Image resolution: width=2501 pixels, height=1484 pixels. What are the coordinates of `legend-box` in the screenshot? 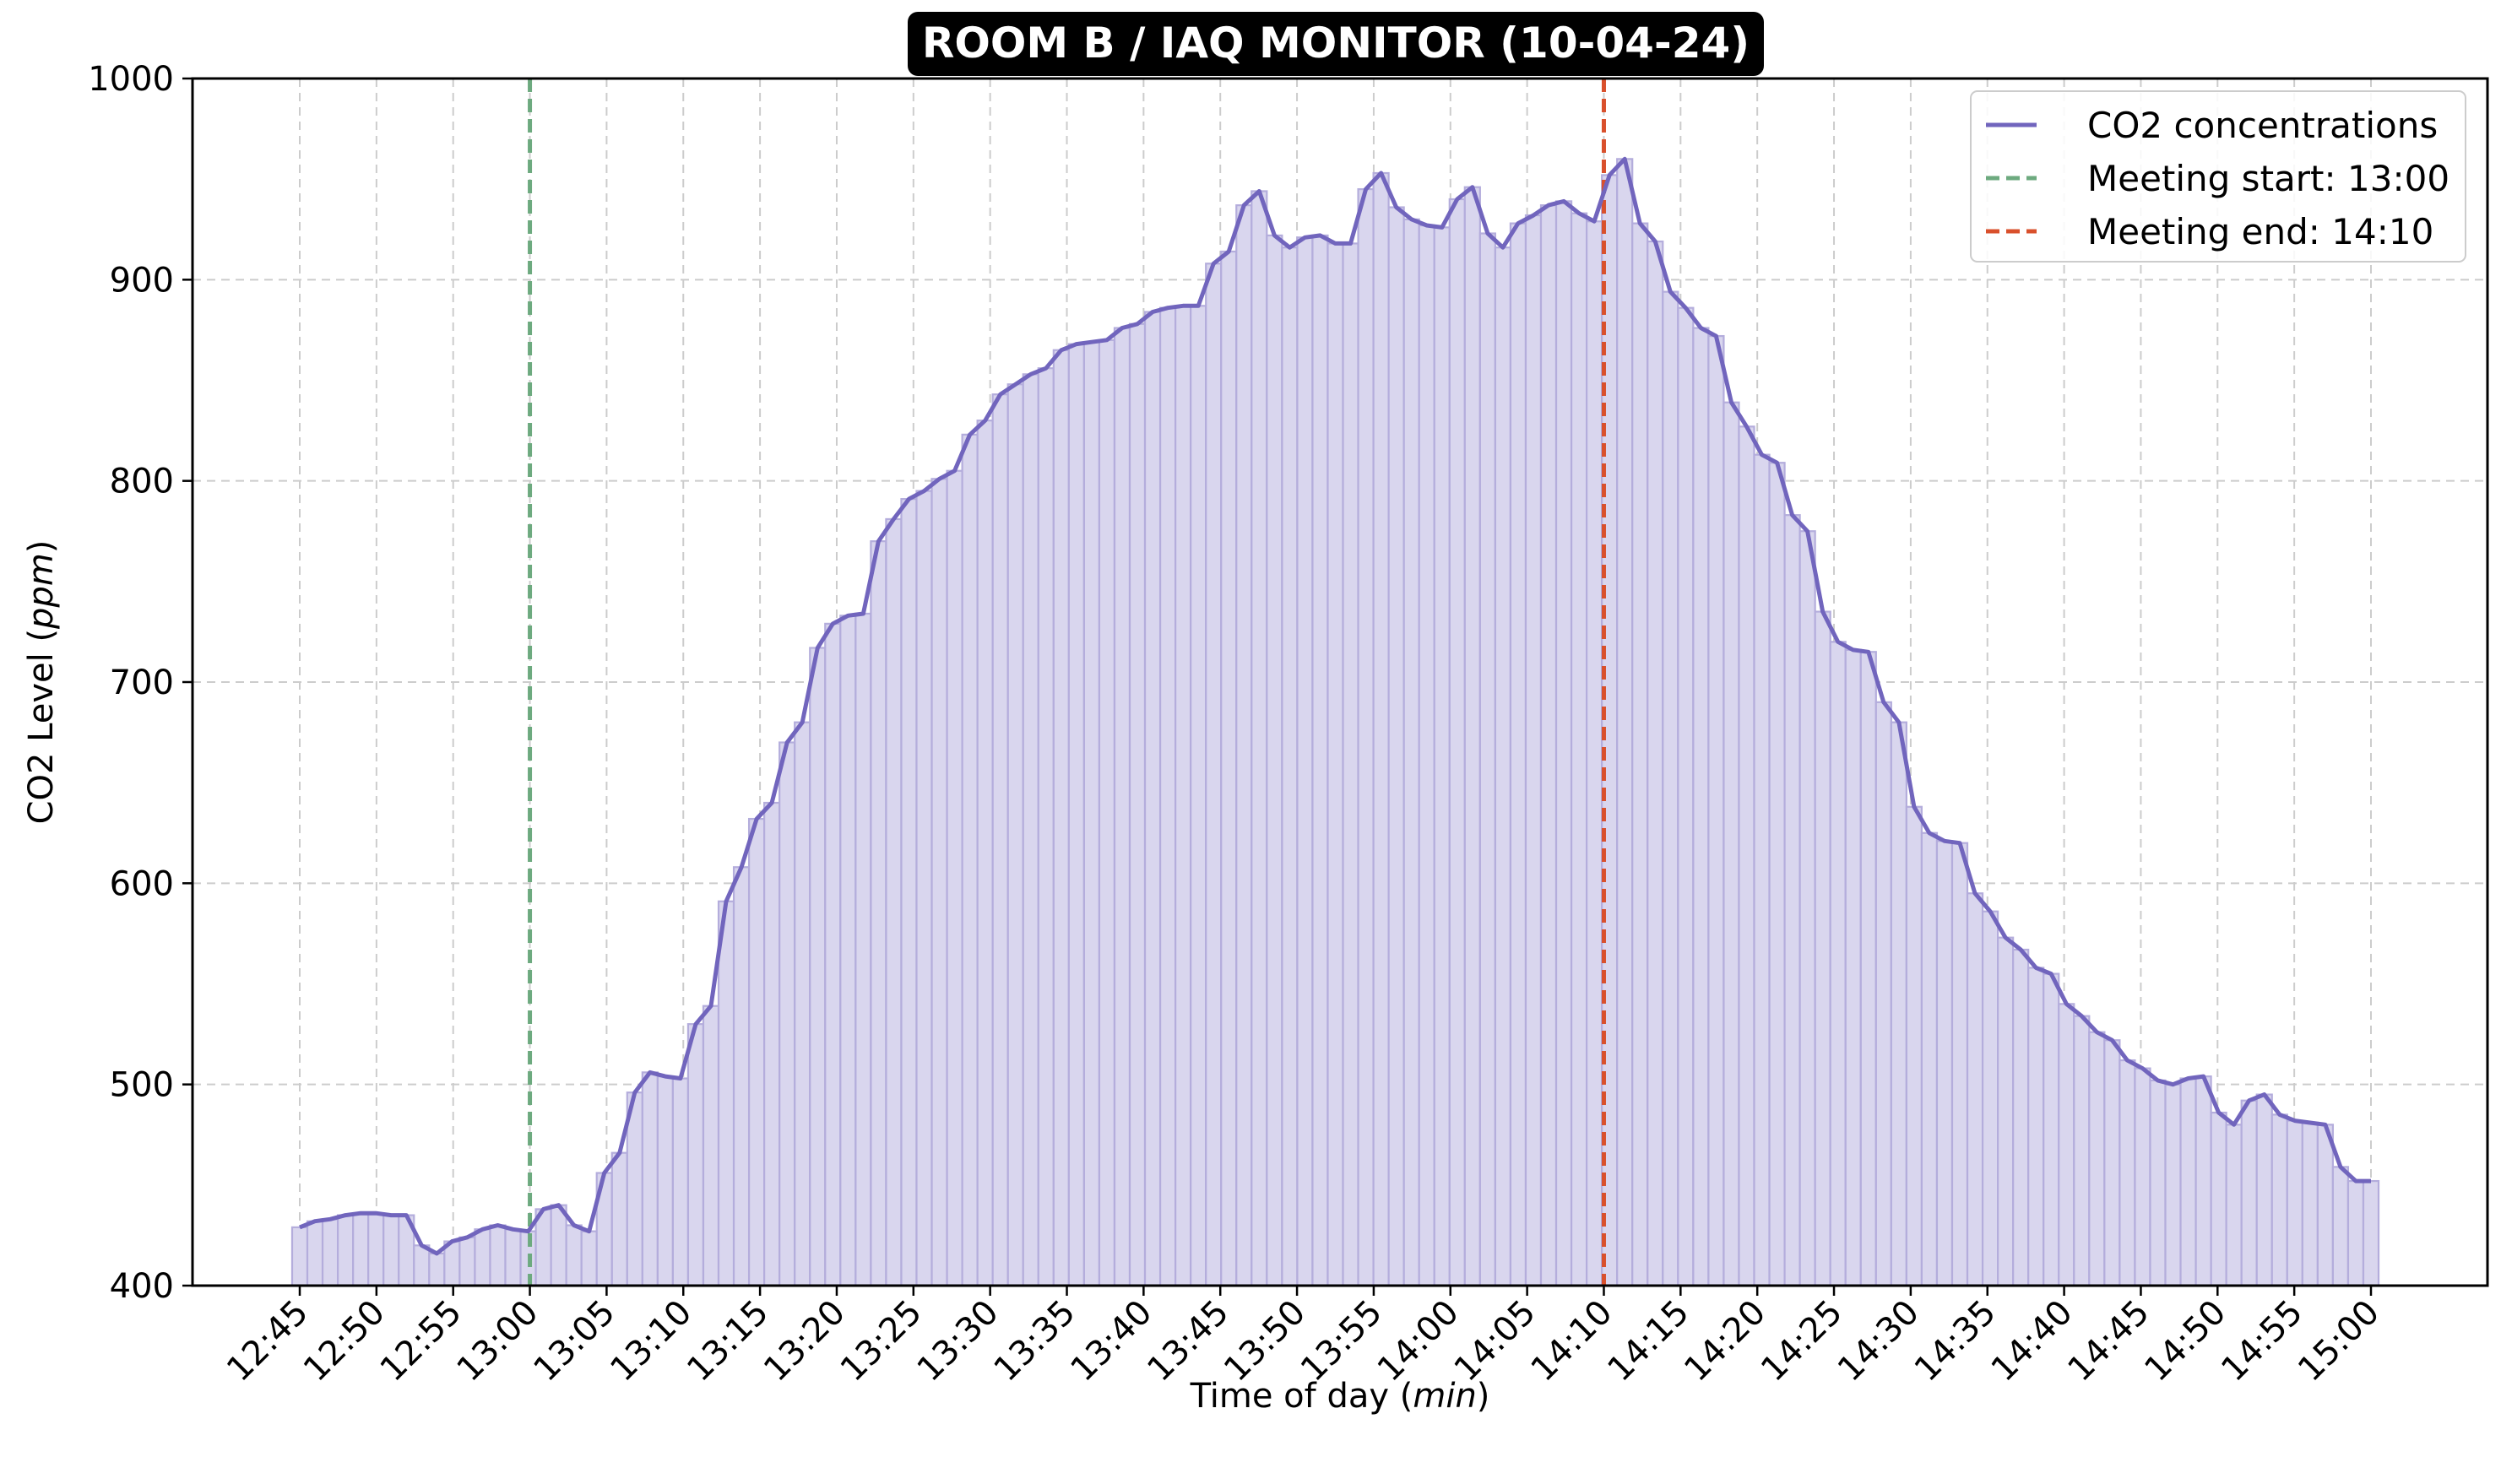 It's located at (2218, 176).